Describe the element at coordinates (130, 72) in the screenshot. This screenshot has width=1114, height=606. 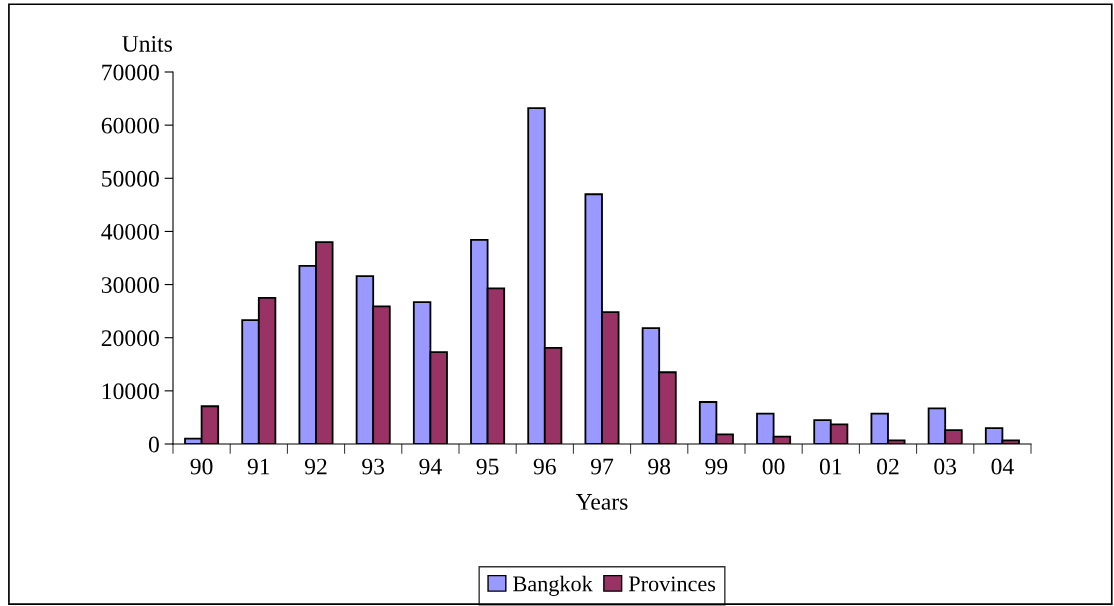
I see `y-tick-label: 70000` at that location.